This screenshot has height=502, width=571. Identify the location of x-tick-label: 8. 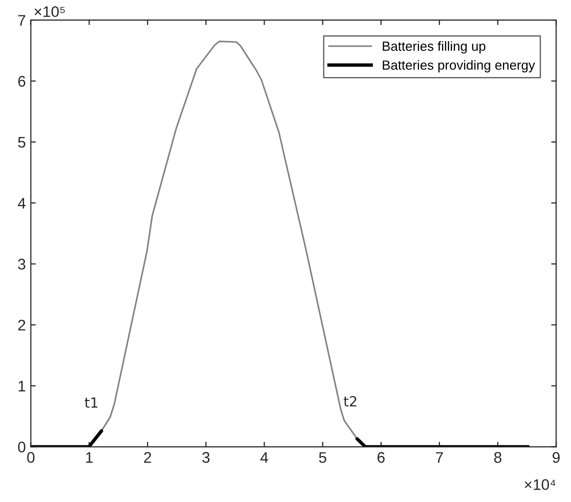
(498, 457).